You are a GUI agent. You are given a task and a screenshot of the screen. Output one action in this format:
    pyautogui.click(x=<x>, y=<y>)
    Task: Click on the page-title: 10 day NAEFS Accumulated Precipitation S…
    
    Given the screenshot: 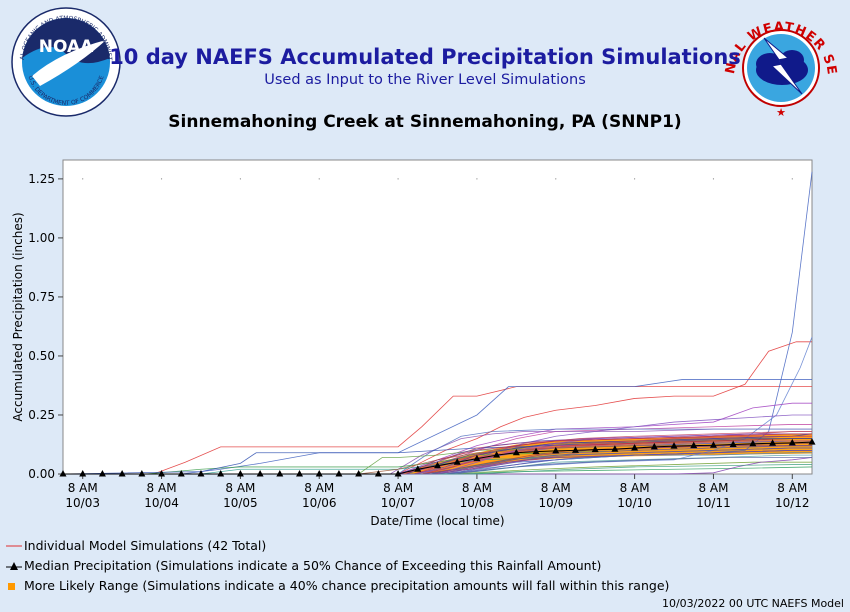 What is the action you would take?
    pyautogui.click(x=425, y=57)
    